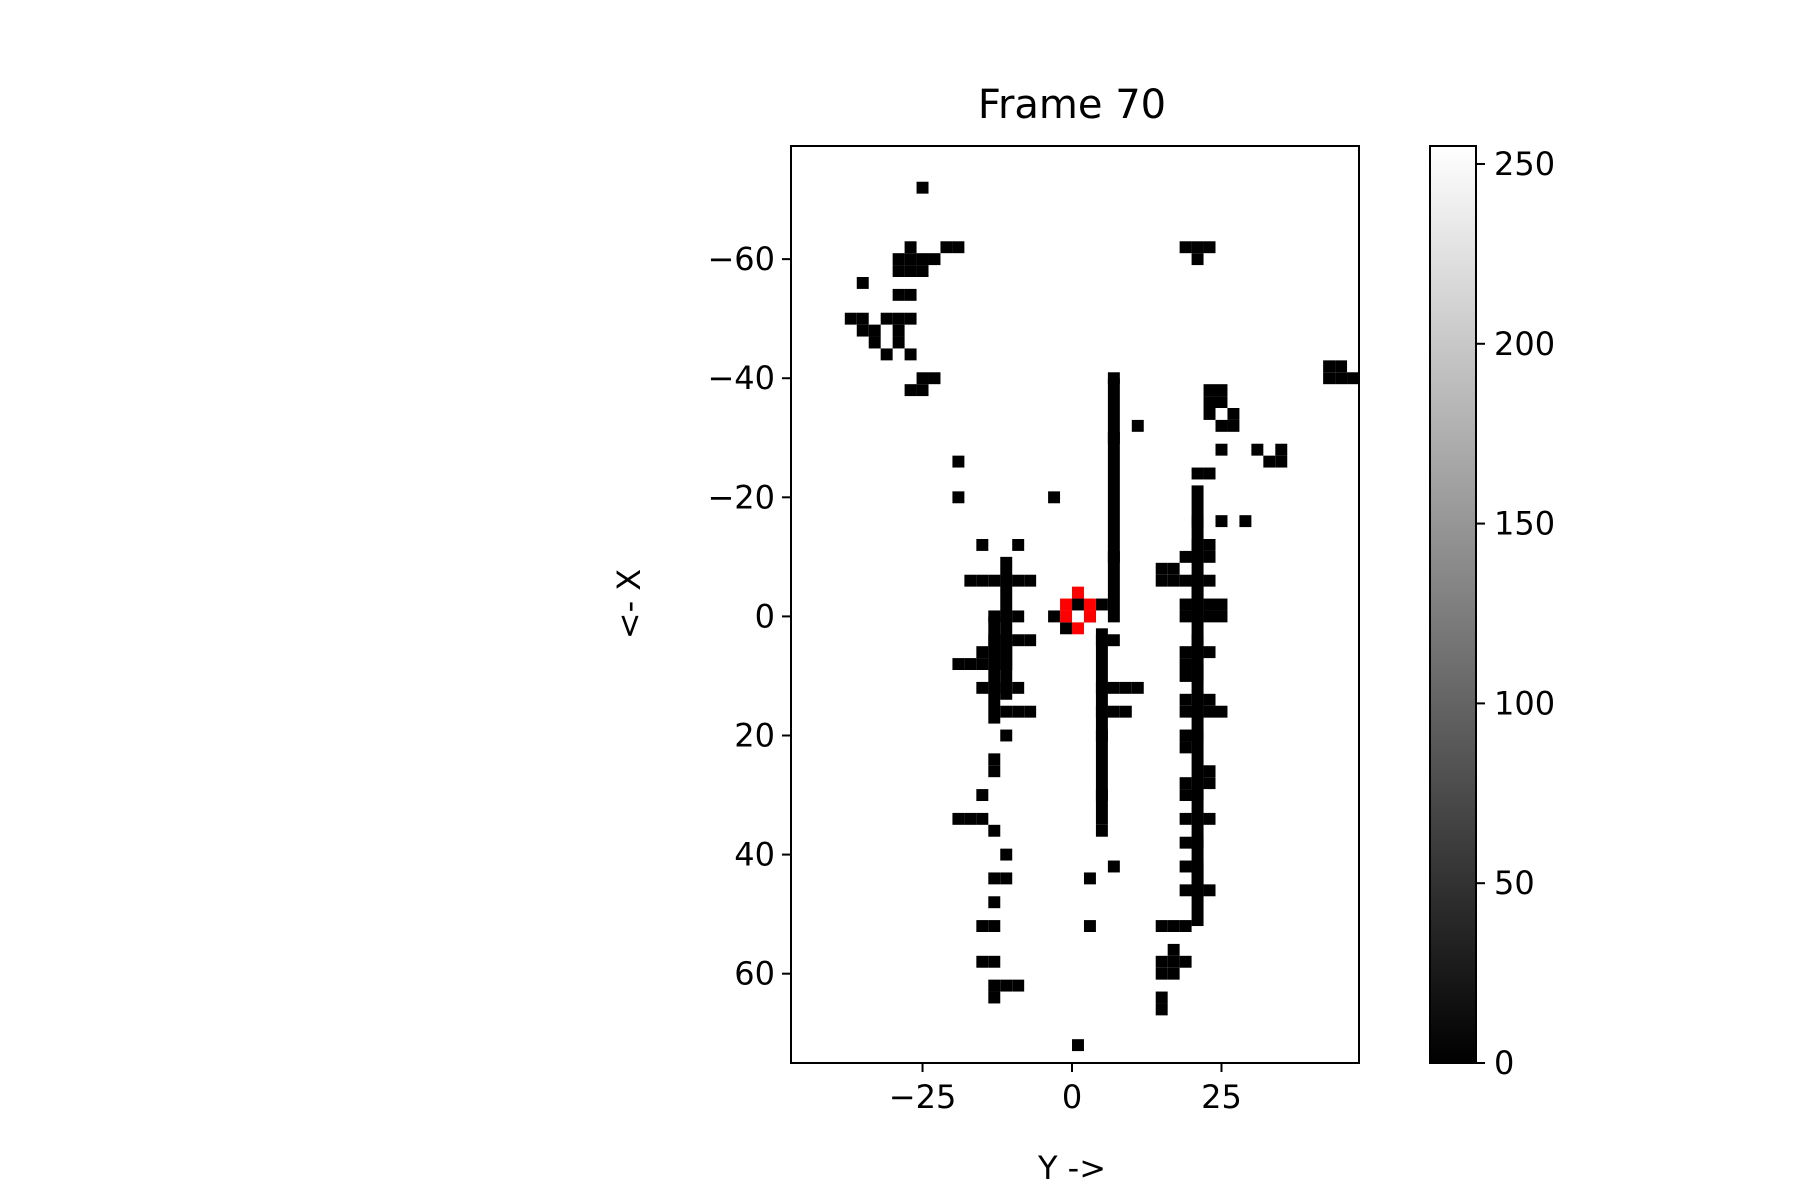 The width and height of the screenshot is (1800, 1200). I want to click on y-axis: −60 −40 −20 0 20 40 60, so click(749, 616).